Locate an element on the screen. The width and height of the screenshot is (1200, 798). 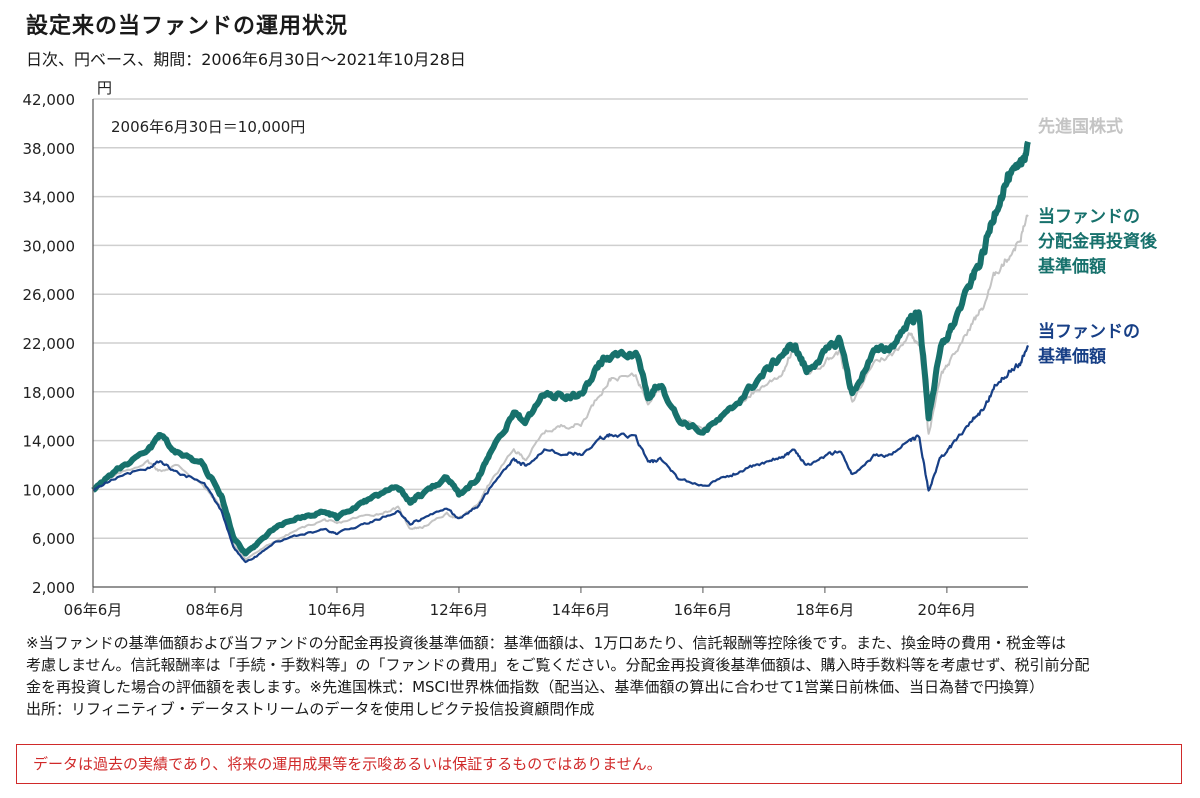
footnote-source: 出所：リフィニティブ・データストリームのデータを使用しピクテ投信投資顧問作成 is located at coordinates (310, 709).